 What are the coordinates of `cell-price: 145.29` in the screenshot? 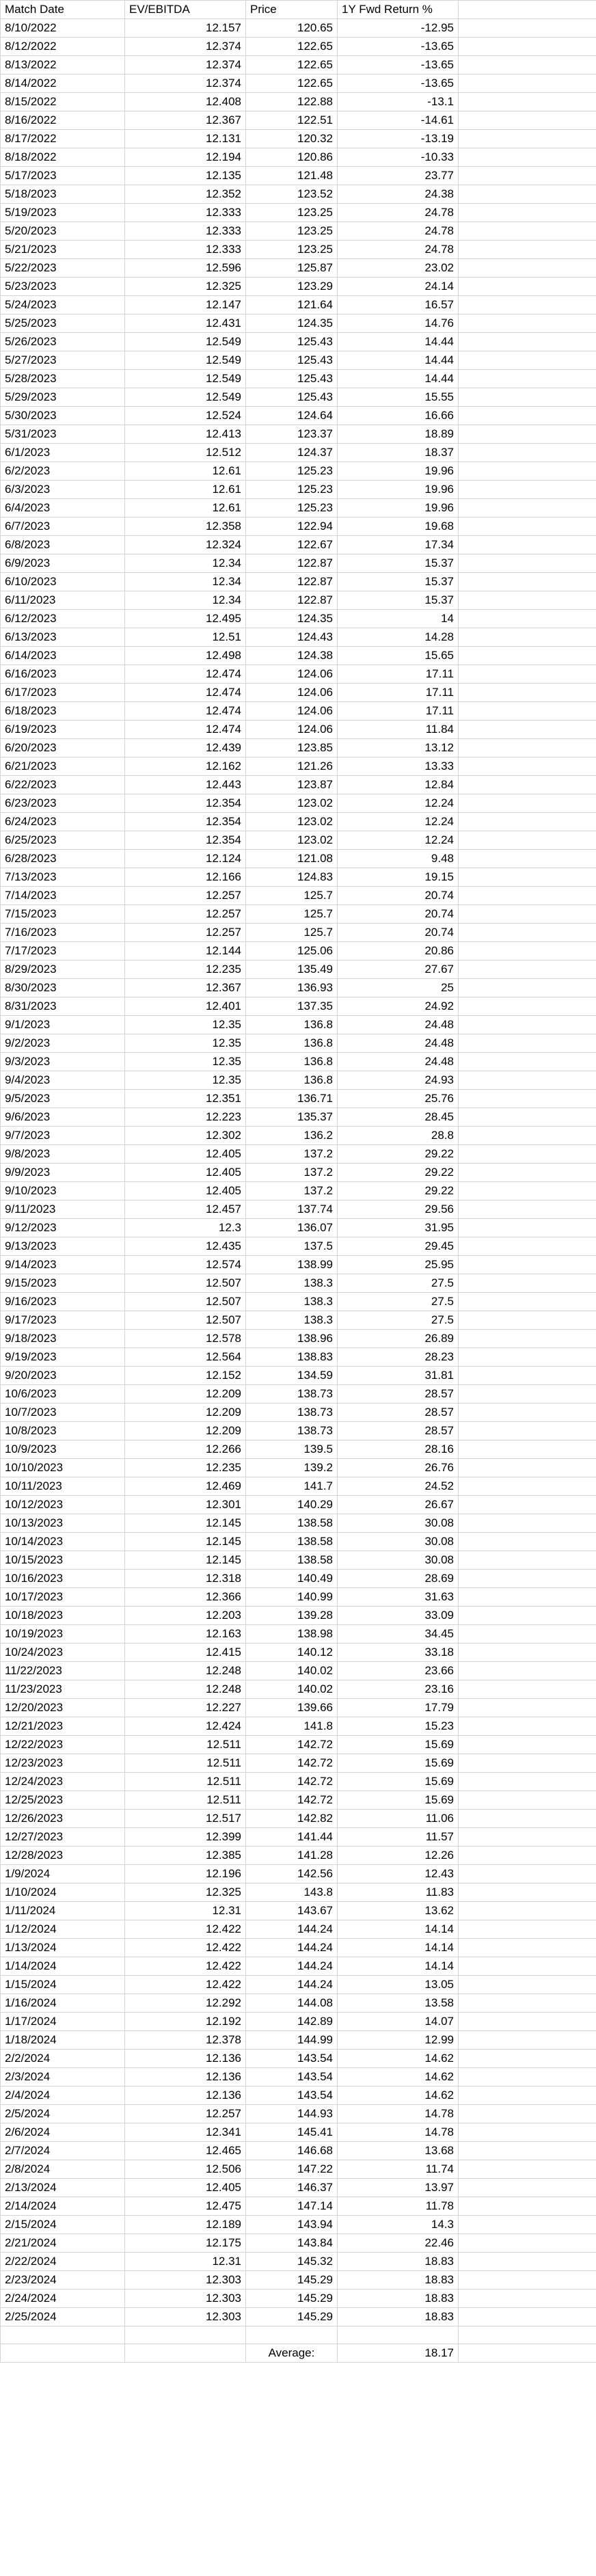 It's located at (291, 2298).